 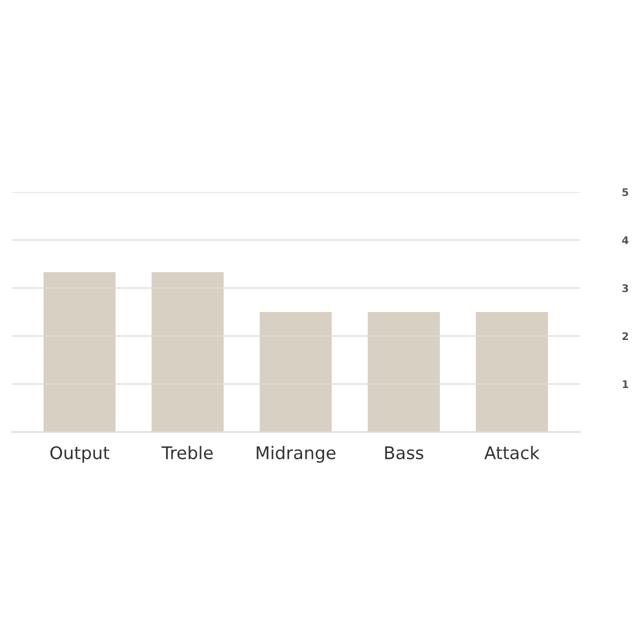 I want to click on x-tick-label: Treble, so click(x=187, y=453).